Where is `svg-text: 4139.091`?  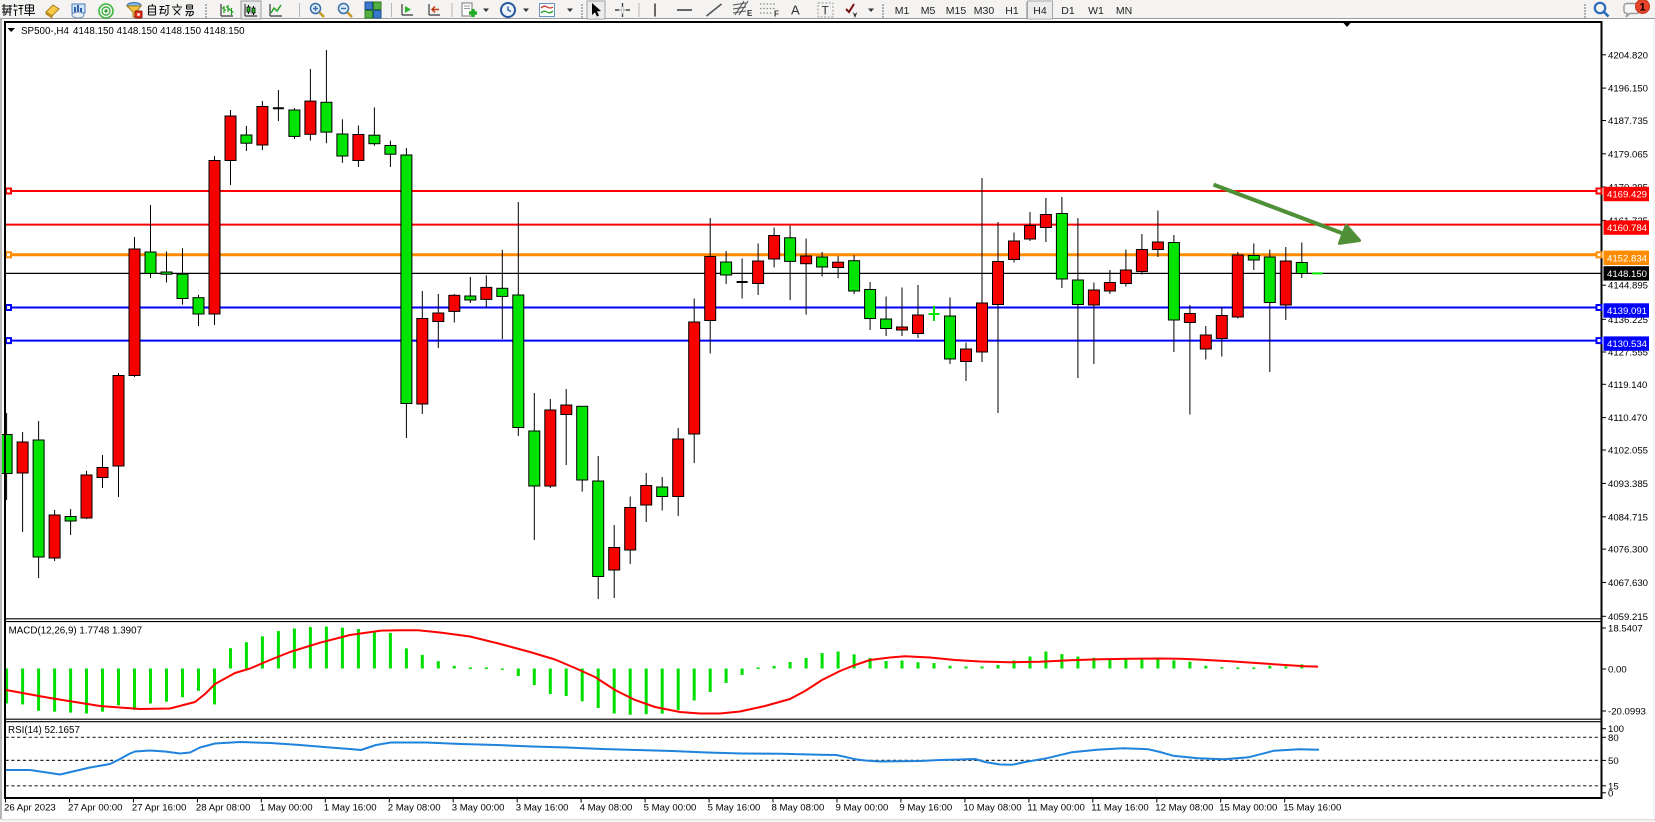
svg-text: 4139.091 is located at coordinates (1627, 311).